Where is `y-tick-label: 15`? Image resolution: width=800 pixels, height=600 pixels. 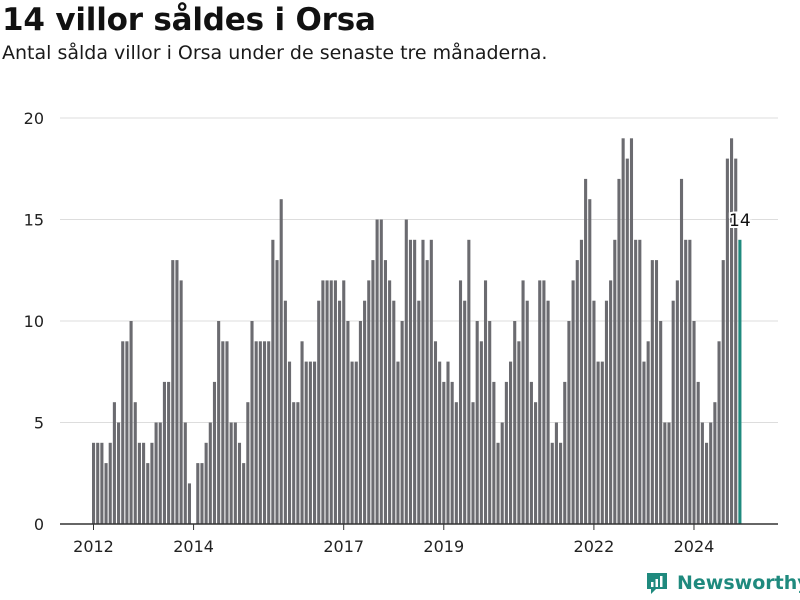 y-tick-label: 15 is located at coordinates (34, 220).